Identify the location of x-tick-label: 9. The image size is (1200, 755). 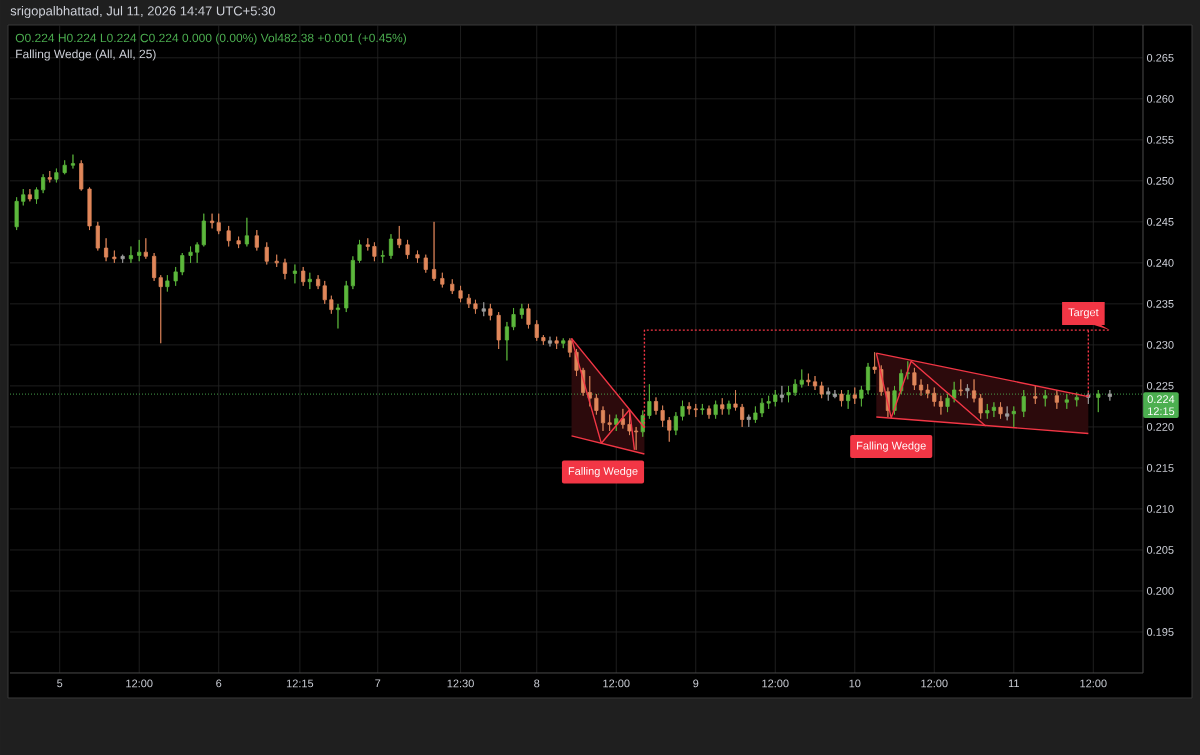
(696, 683).